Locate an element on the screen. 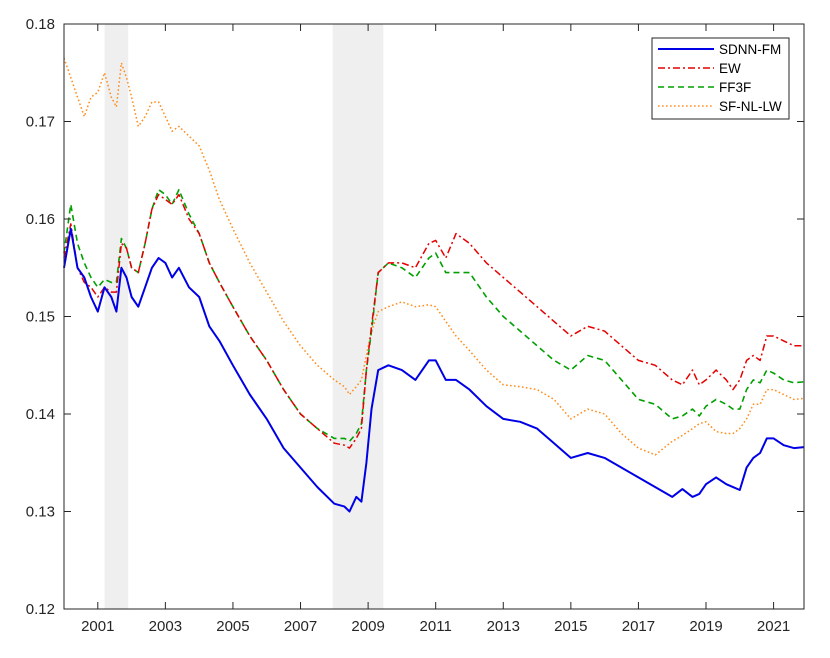 The image size is (830, 658). x-tick-label: 2017 is located at coordinates (638, 626).